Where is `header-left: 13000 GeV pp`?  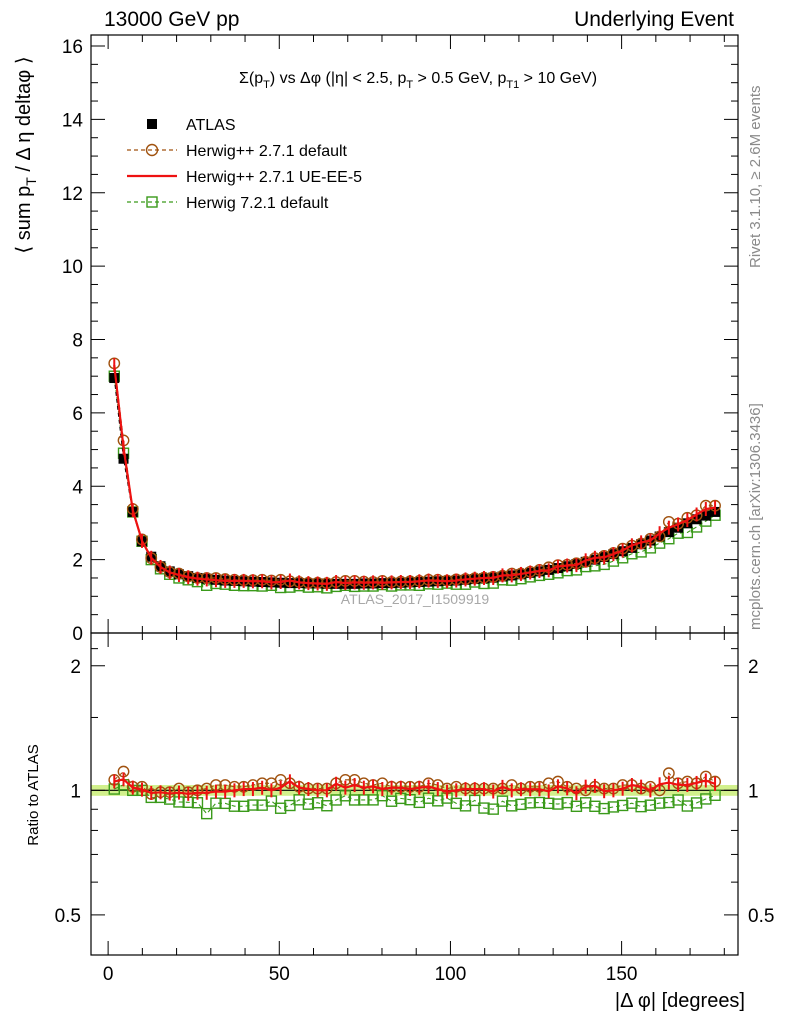
header-left: 13000 GeV pp is located at coordinates (172, 19).